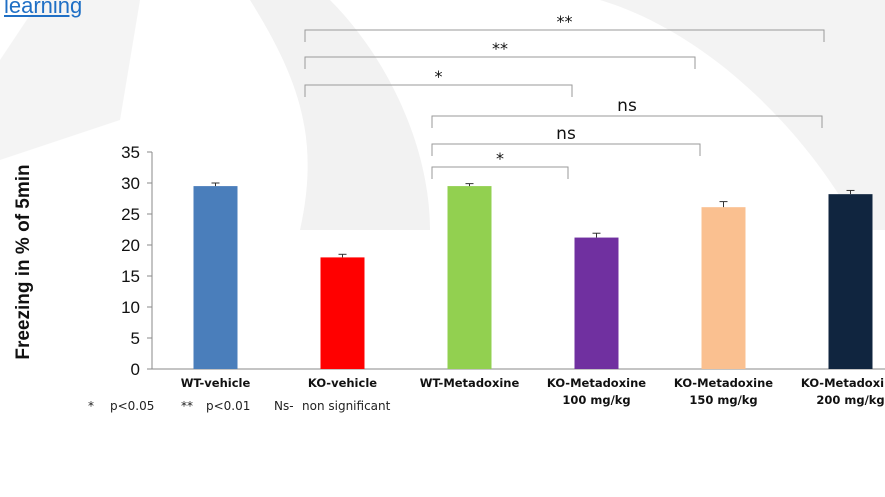 This screenshot has width=885, height=497. What do you see at coordinates (130, 307) in the screenshot?
I see `y-tick-label: 10` at bounding box center [130, 307].